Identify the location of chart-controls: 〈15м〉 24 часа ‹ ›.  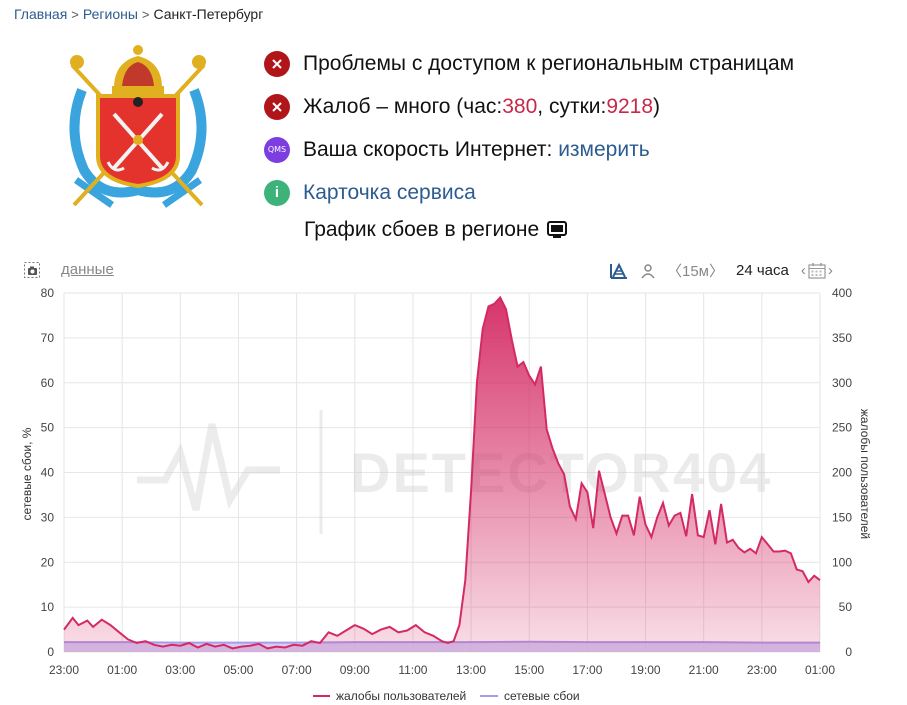
(721, 270).